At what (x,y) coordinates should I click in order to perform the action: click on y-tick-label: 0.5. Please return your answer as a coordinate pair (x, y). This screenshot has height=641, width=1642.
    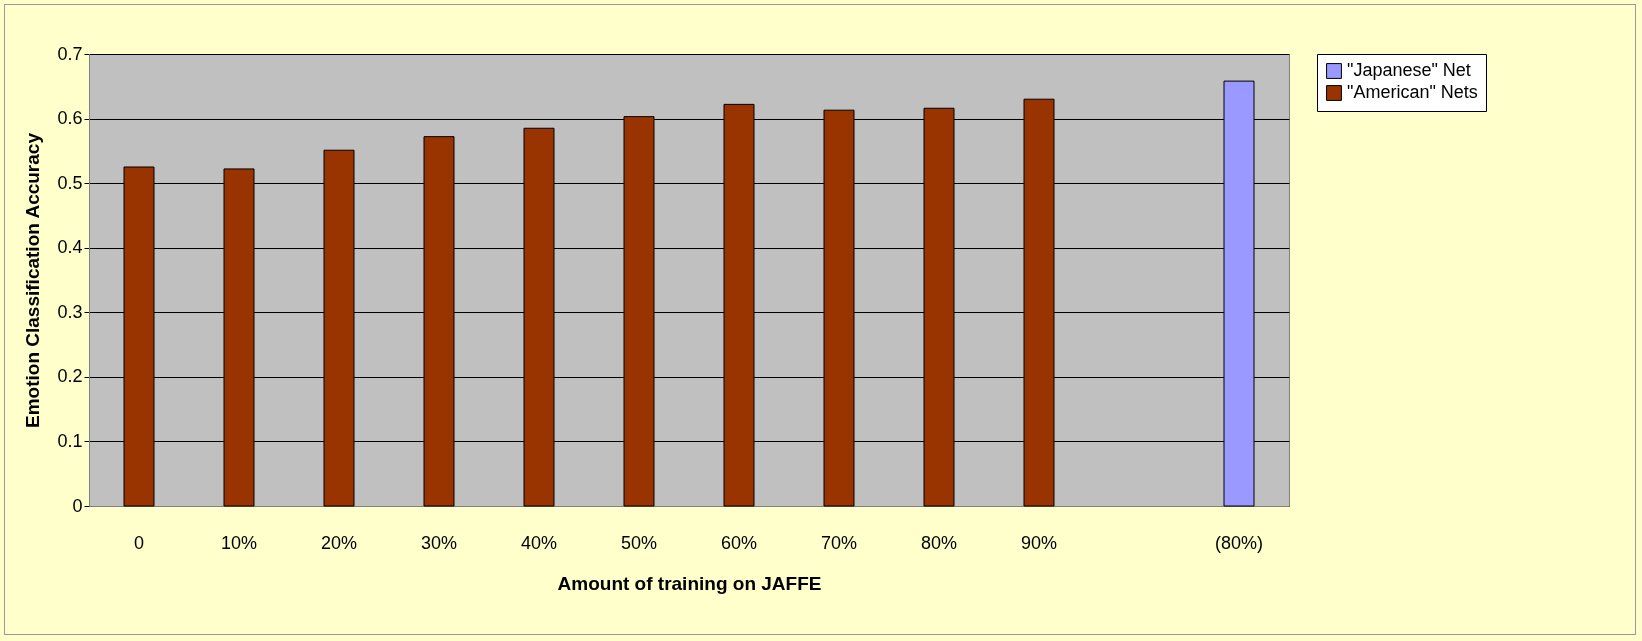
    Looking at the image, I should click on (70, 182).